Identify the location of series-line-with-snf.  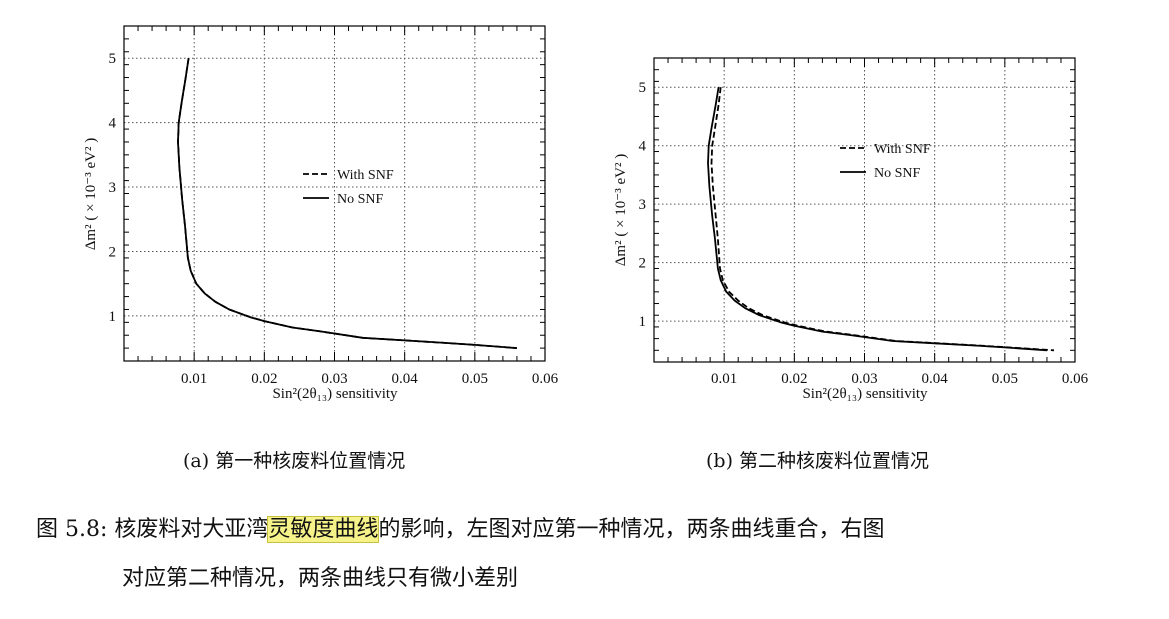
(882, 219).